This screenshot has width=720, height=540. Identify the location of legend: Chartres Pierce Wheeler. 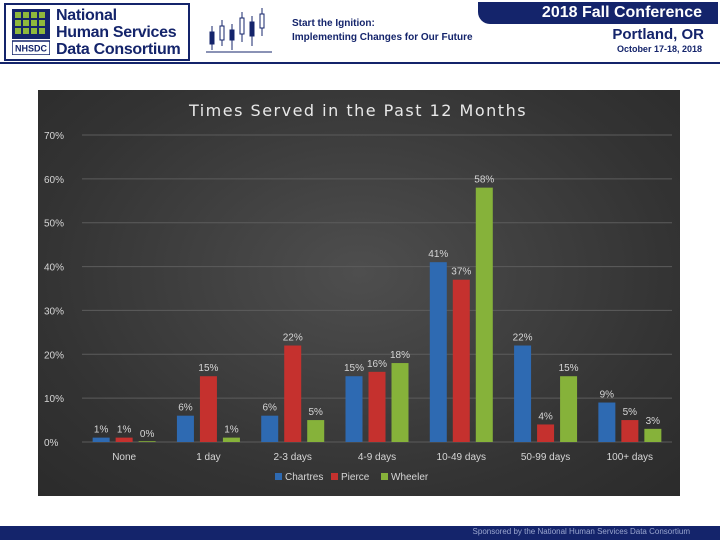
(352, 477).